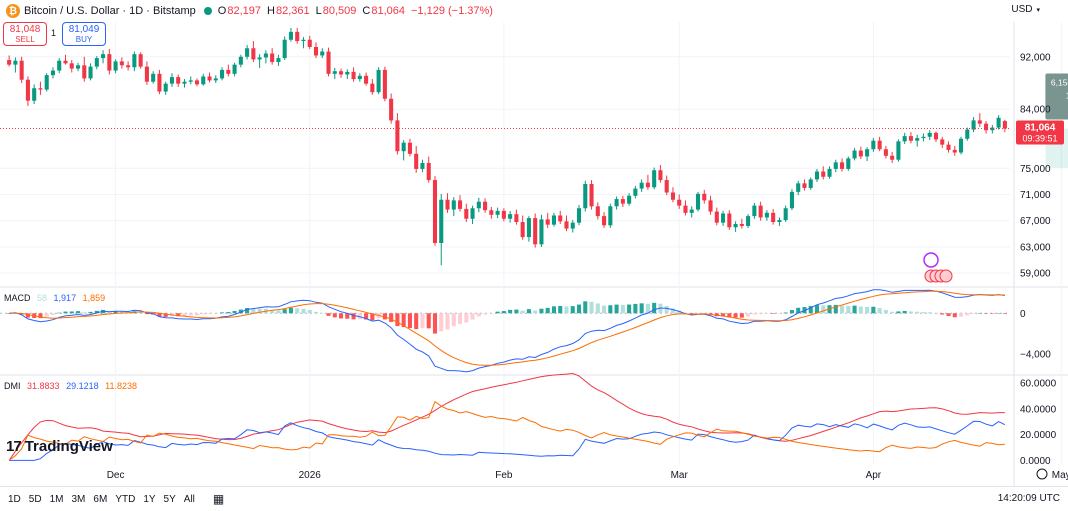  Describe the element at coordinates (78, 499) in the screenshot. I see `timeframe-3m: 3M` at that location.